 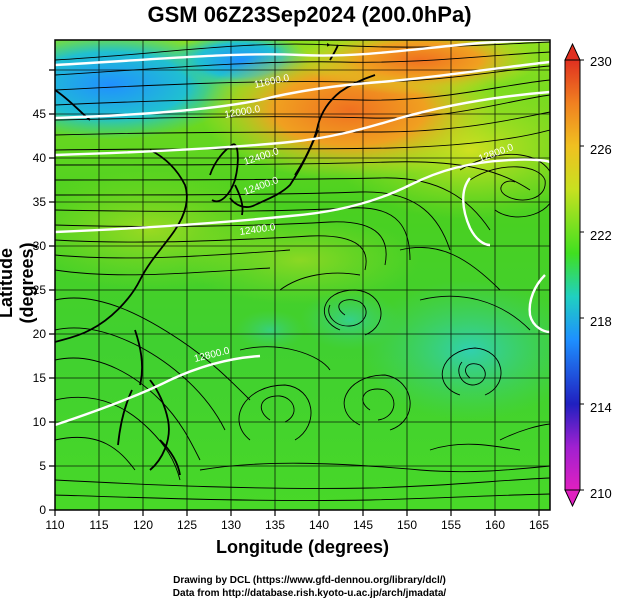 What do you see at coordinates (539, 525) in the screenshot?
I see `x-tick-label: 165` at bounding box center [539, 525].